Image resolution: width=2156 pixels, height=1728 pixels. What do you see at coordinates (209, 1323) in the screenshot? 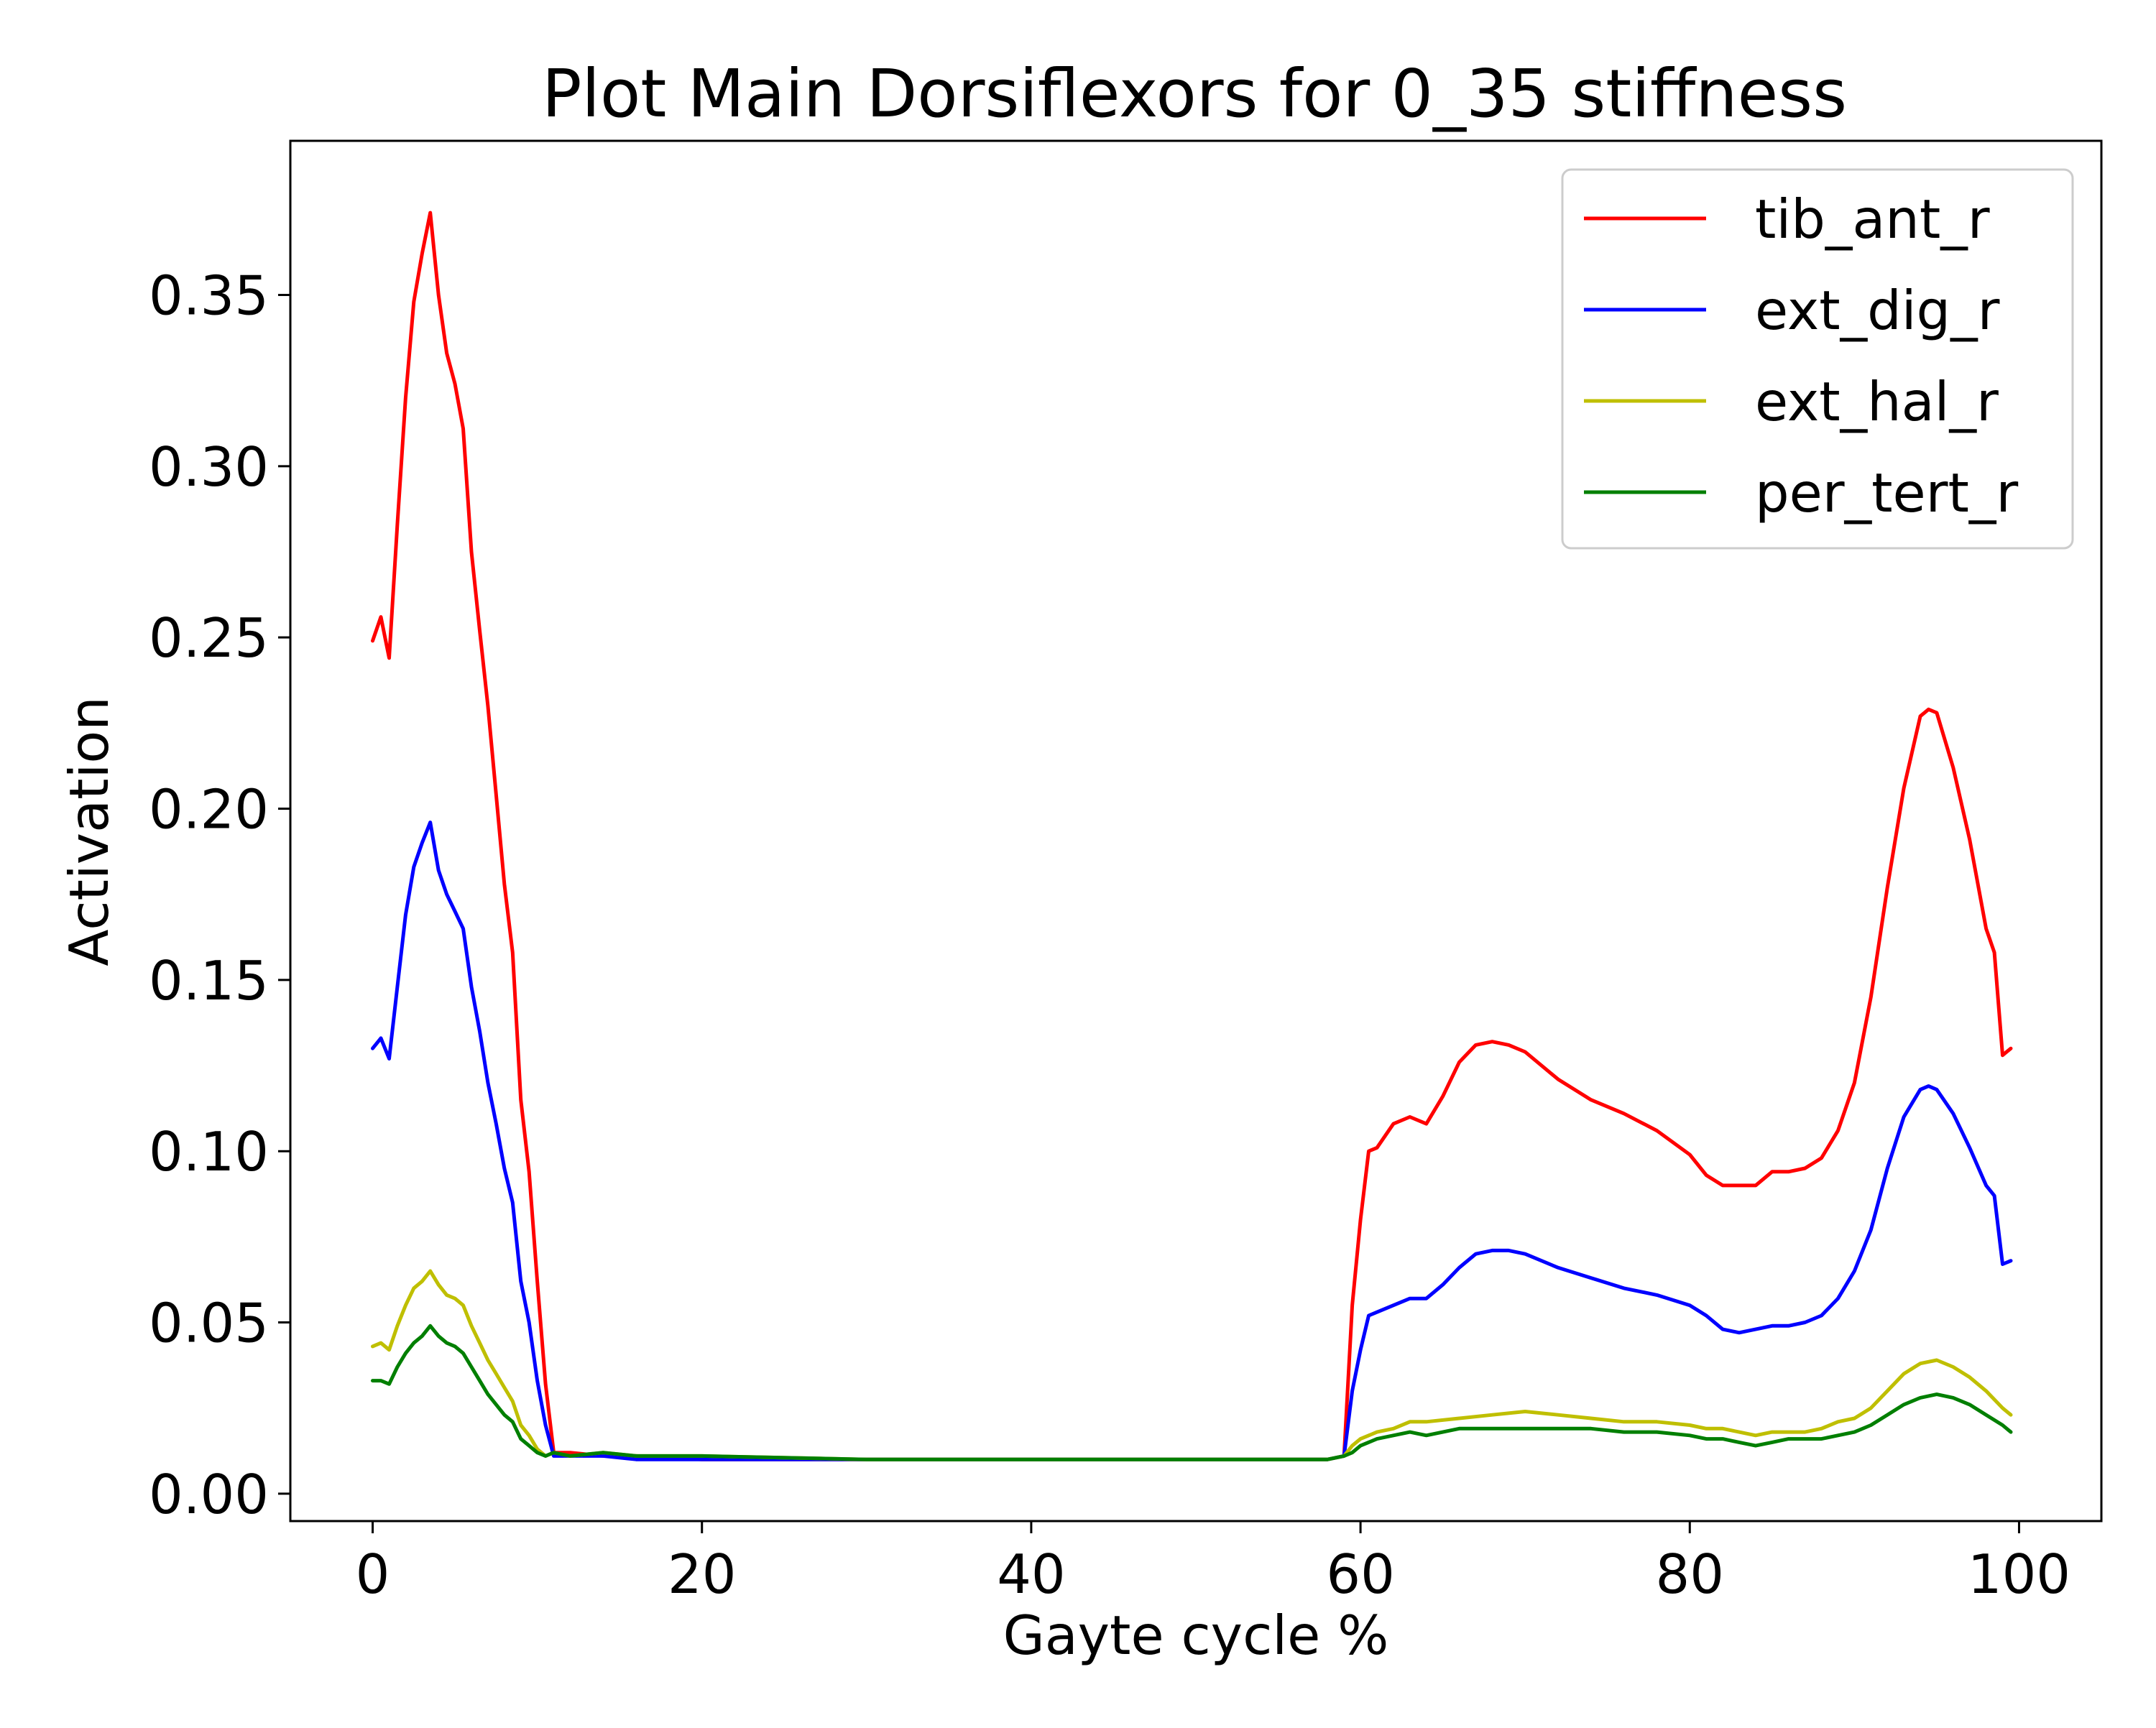
I see `y-tick-label: 0.05` at bounding box center [209, 1323].